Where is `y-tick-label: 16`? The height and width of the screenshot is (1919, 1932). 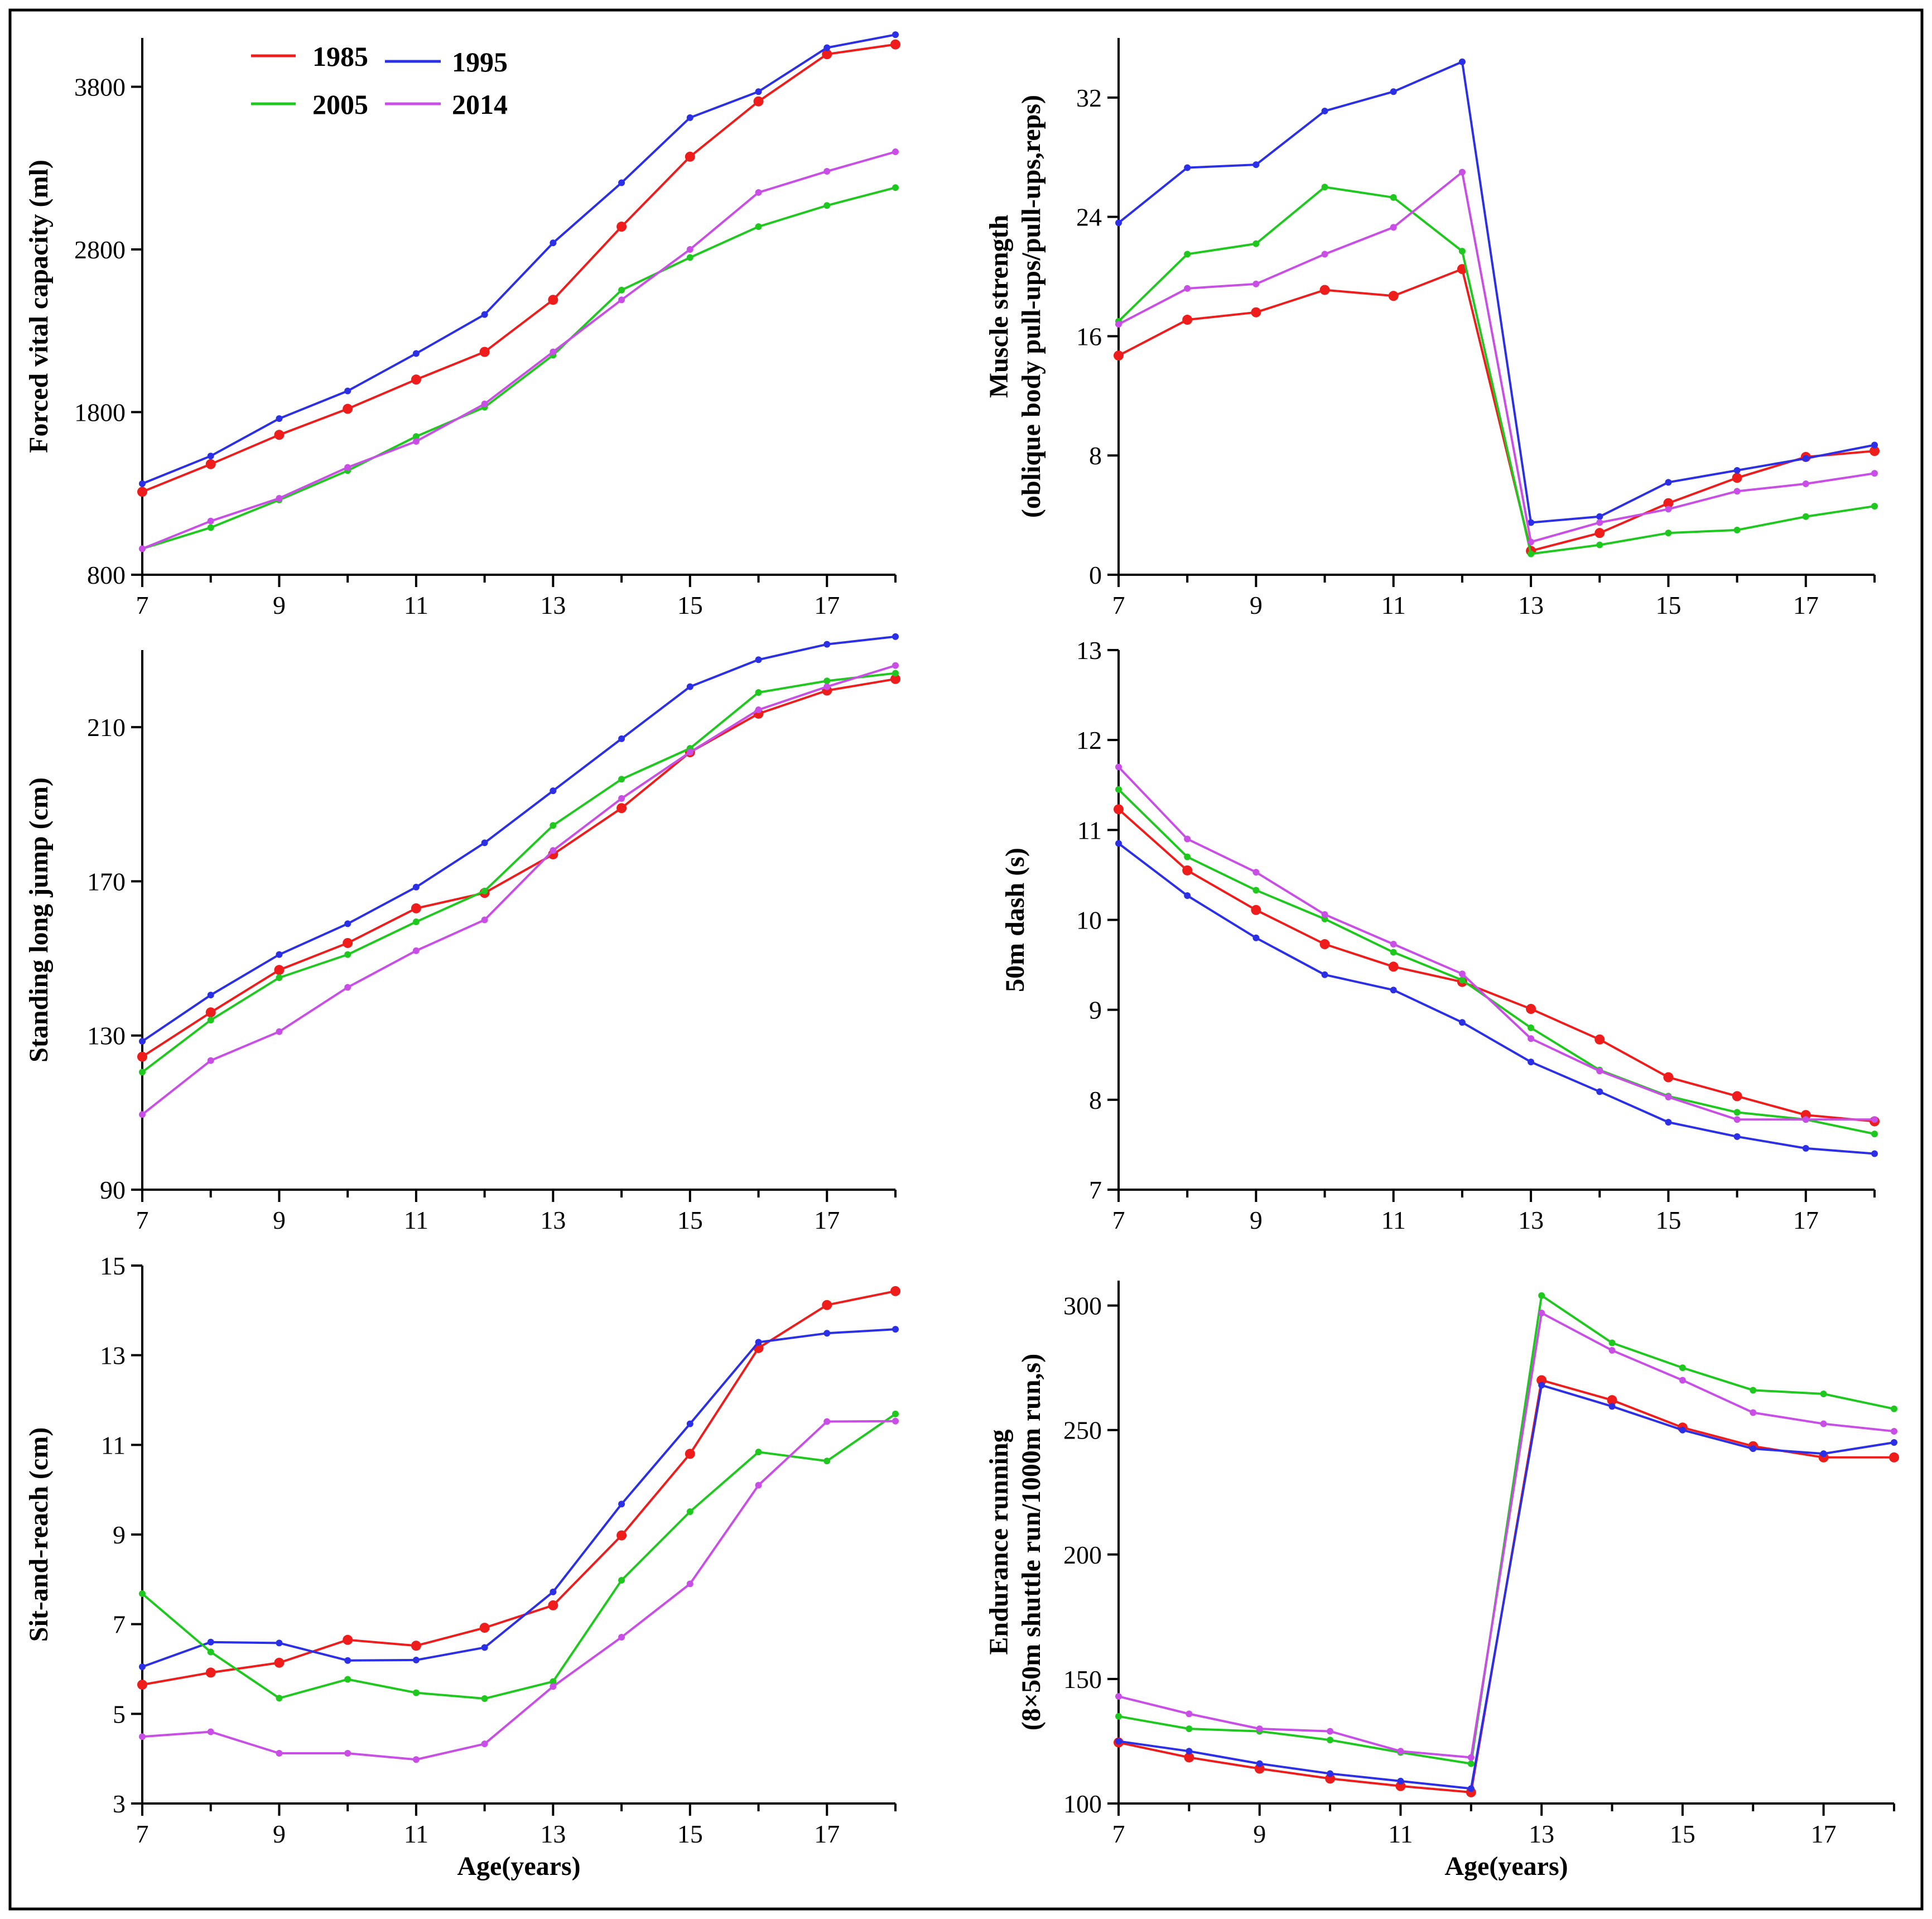
y-tick-label: 16 is located at coordinates (1089, 336).